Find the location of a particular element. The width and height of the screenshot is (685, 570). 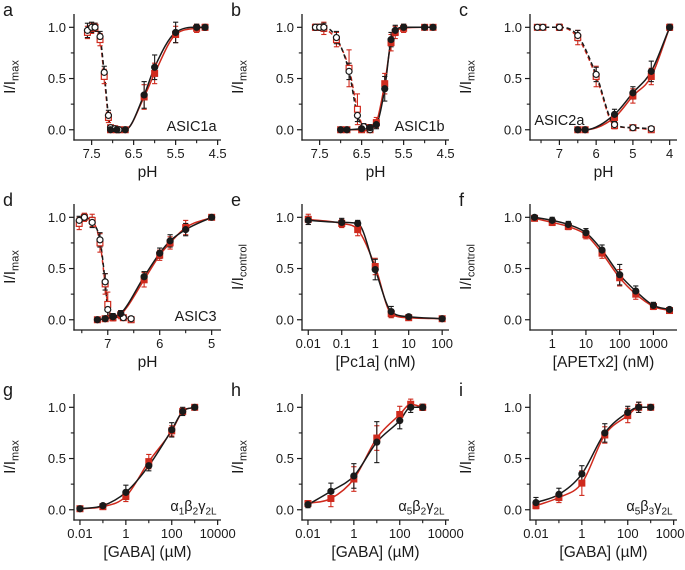

panel-letter: b is located at coordinates (236, 10).